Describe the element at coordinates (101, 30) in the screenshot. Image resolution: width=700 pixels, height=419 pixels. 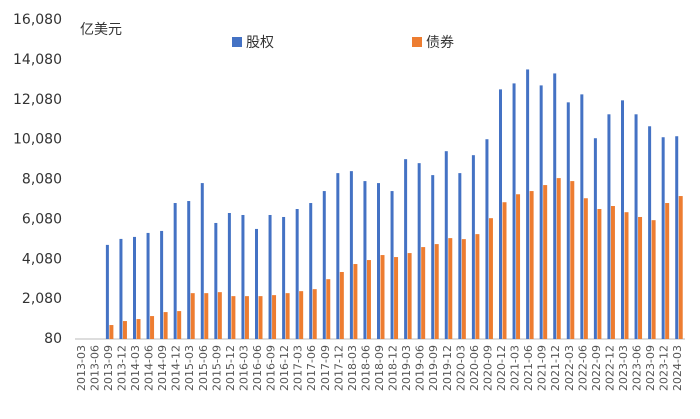
I see `unit-label: 亿美元` at that location.